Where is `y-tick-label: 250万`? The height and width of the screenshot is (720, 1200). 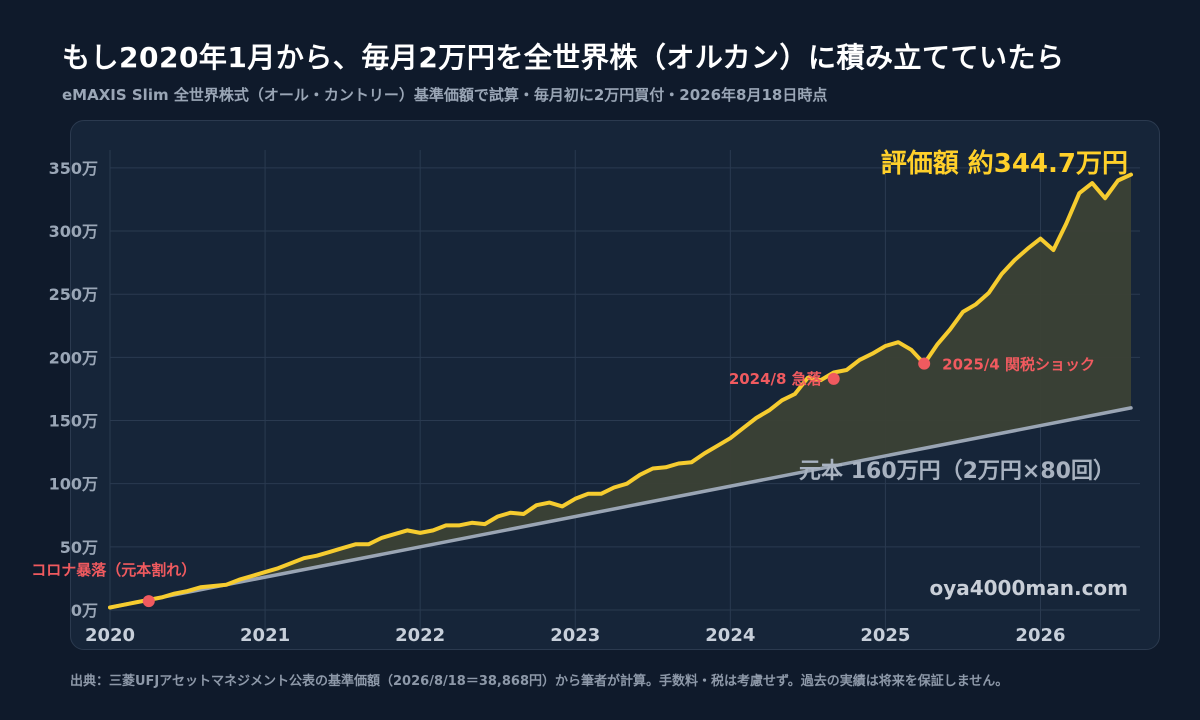
y-tick-label: 250万 is located at coordinates (73, 294).